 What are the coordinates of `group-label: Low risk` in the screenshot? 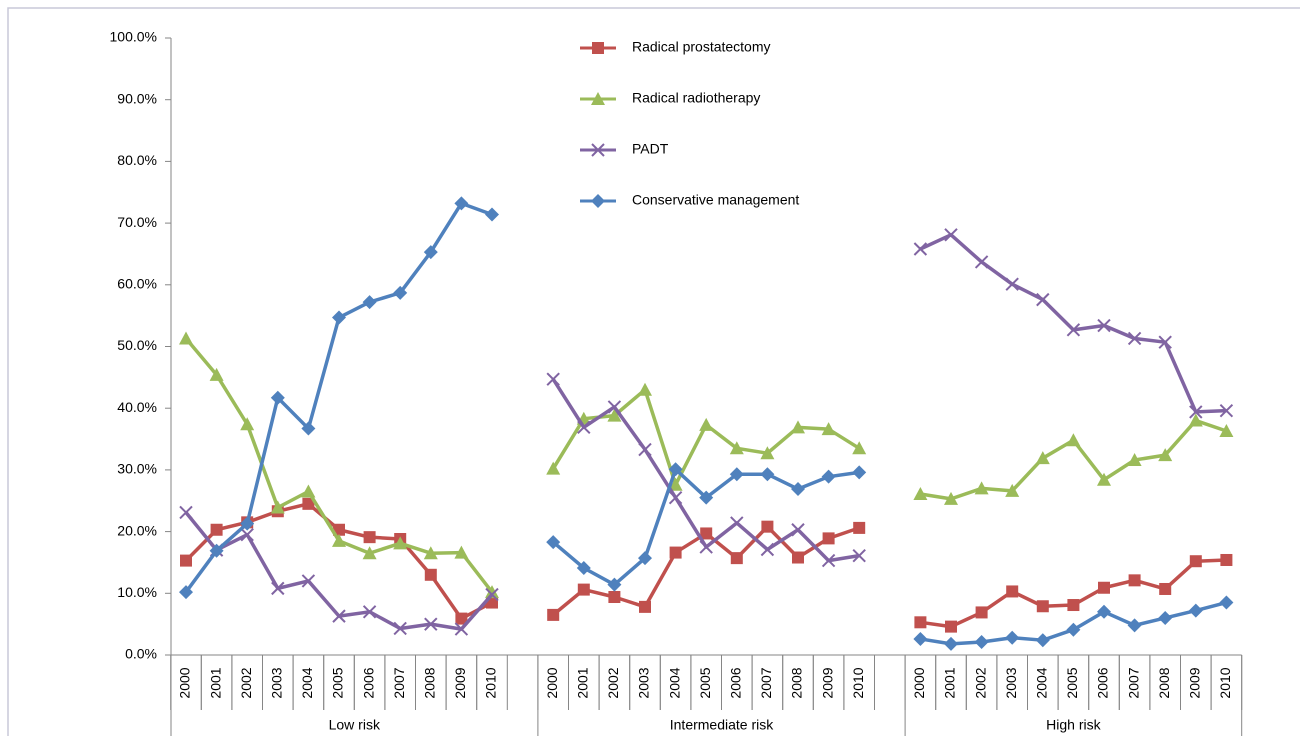 It's located at (355, 725).